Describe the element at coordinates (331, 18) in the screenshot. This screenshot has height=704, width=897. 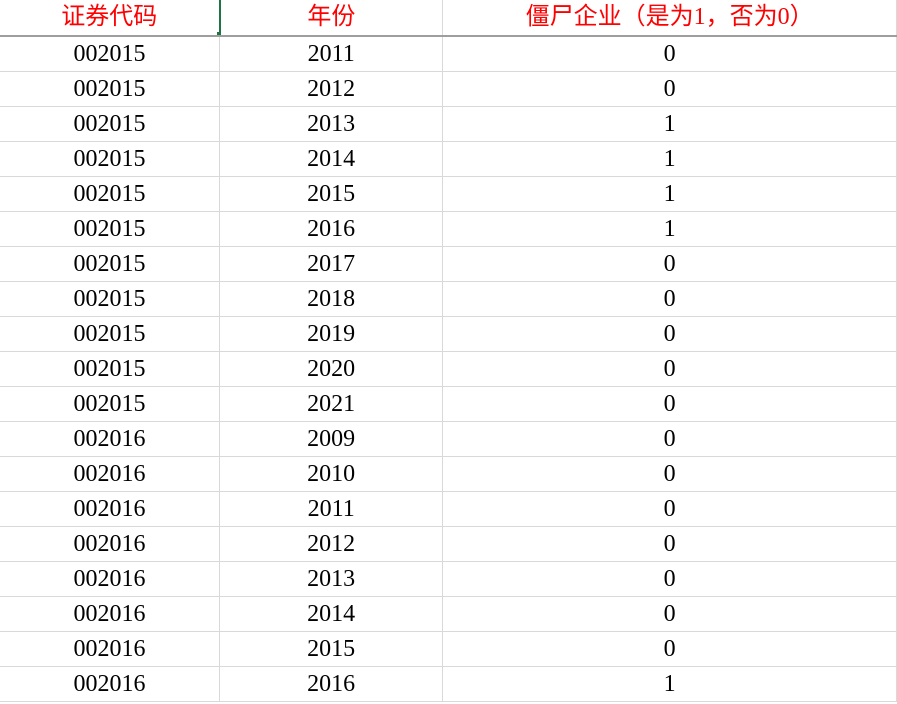
I see `header-cell-year: 年份` at that location.